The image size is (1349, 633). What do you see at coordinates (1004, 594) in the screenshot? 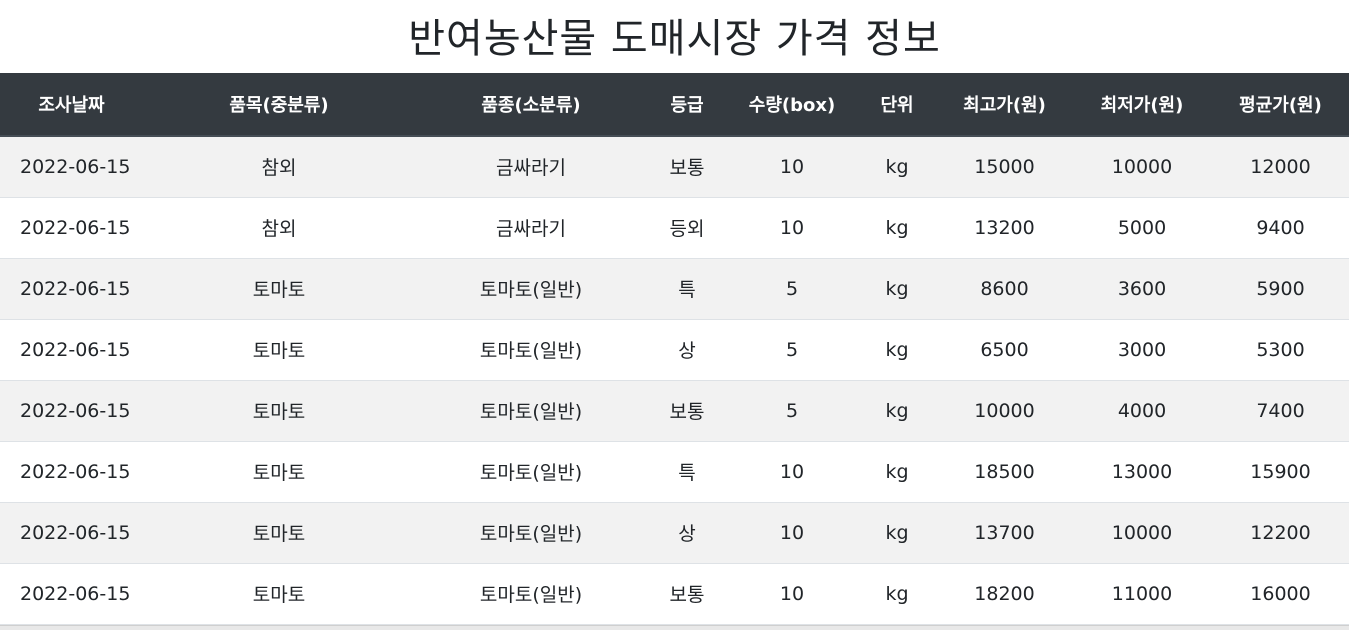
I see `cell-max-price: 18200` at bounding box center [1004, 594].